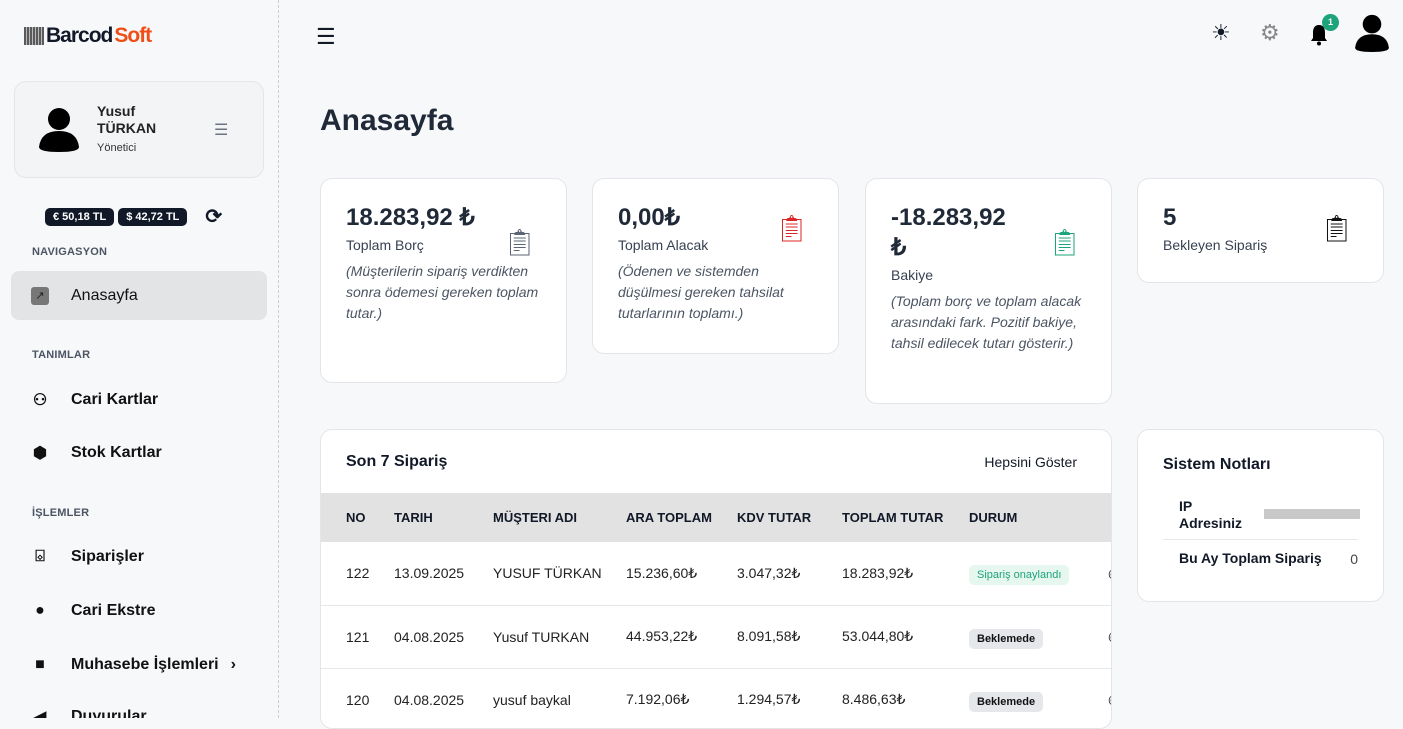  I want to click on brand-name: Barcod, so click(79, 35).